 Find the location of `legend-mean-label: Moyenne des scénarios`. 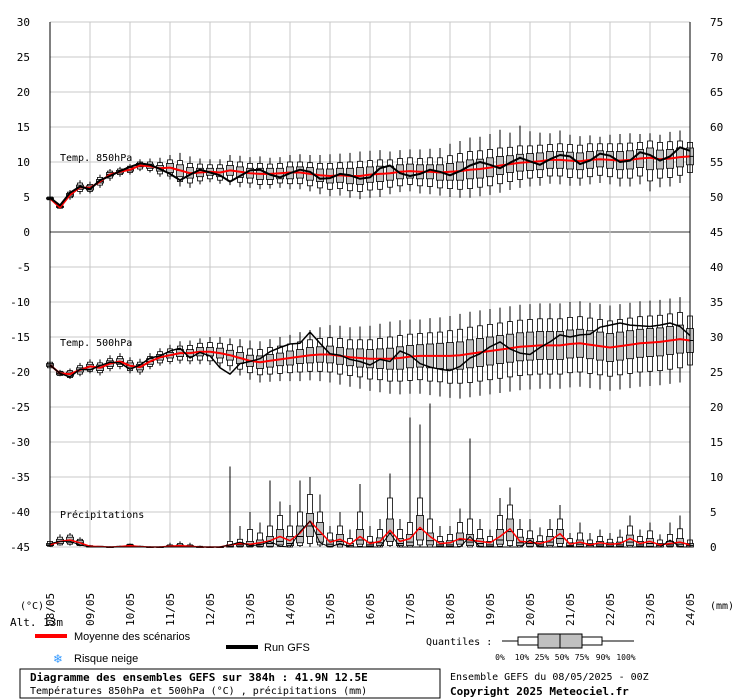

legend-mean-label: Moyenne des scénarios is located at coordinates (132, 637).